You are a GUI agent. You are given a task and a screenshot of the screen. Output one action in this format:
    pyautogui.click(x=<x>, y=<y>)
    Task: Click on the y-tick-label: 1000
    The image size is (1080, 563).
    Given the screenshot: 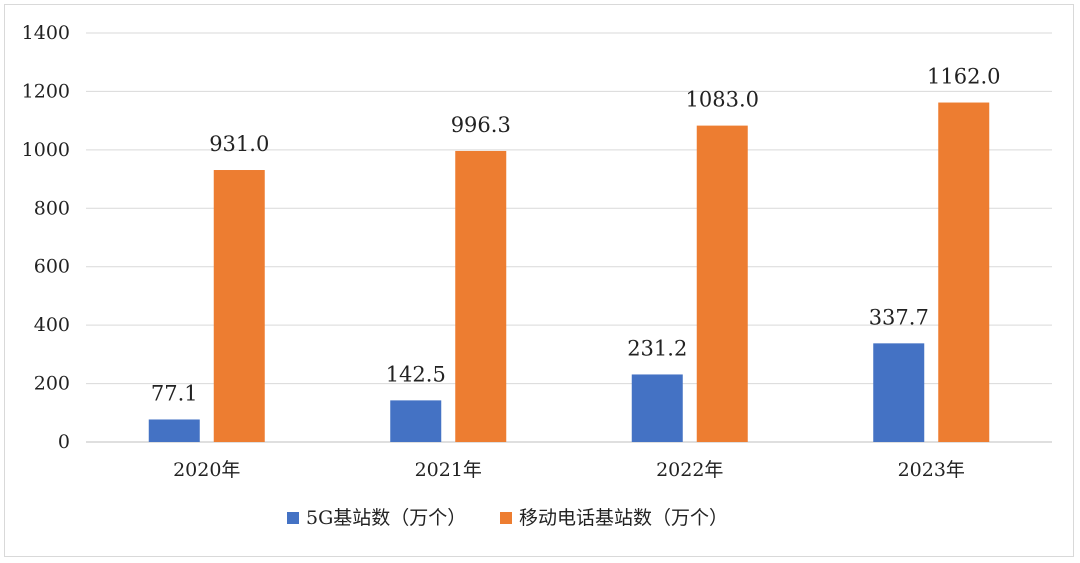 What is the action you would take?
    pyautogui.click(x=46, y=150)
    